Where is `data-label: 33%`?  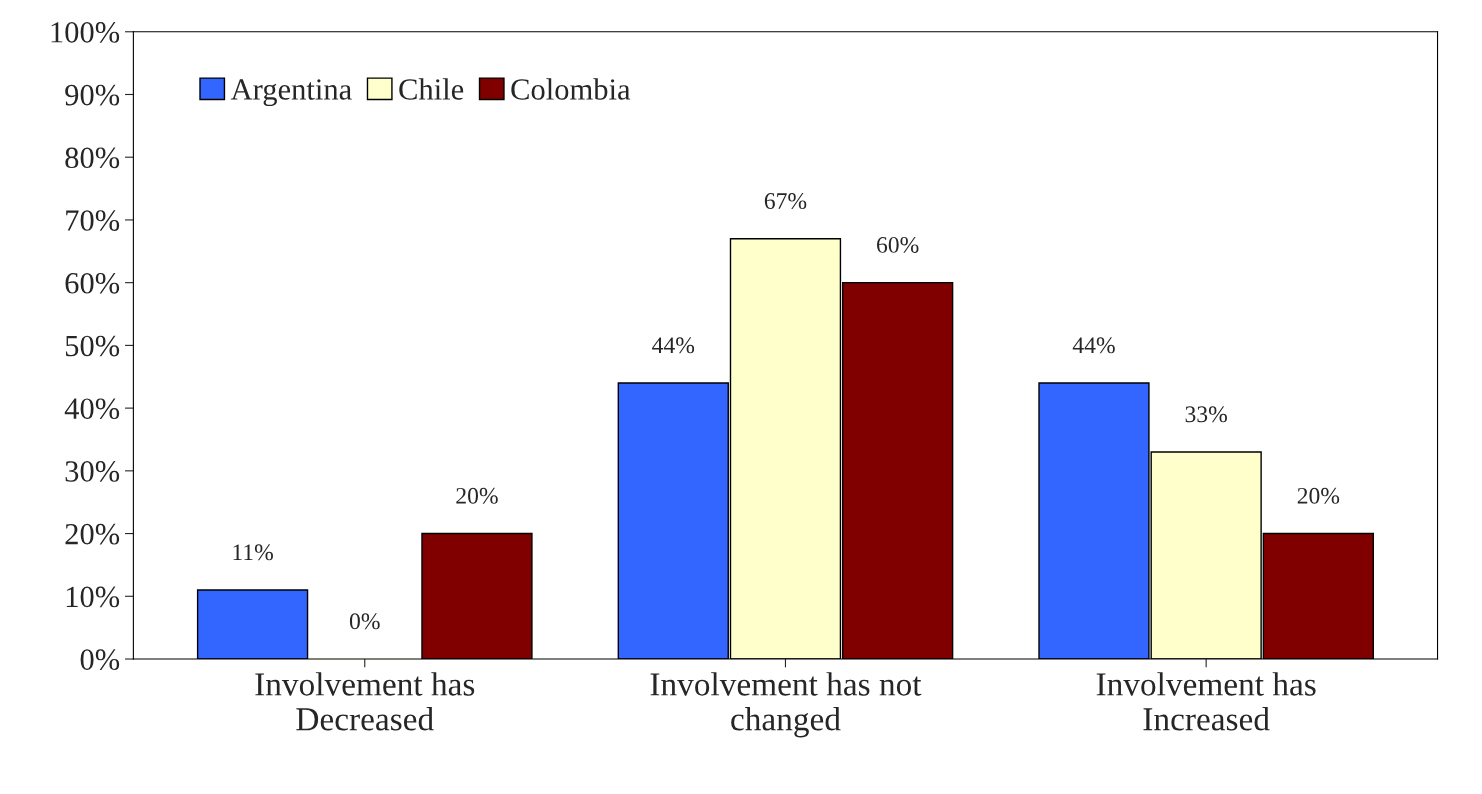
data-label: 33% is located at coordinates (1206, 414).